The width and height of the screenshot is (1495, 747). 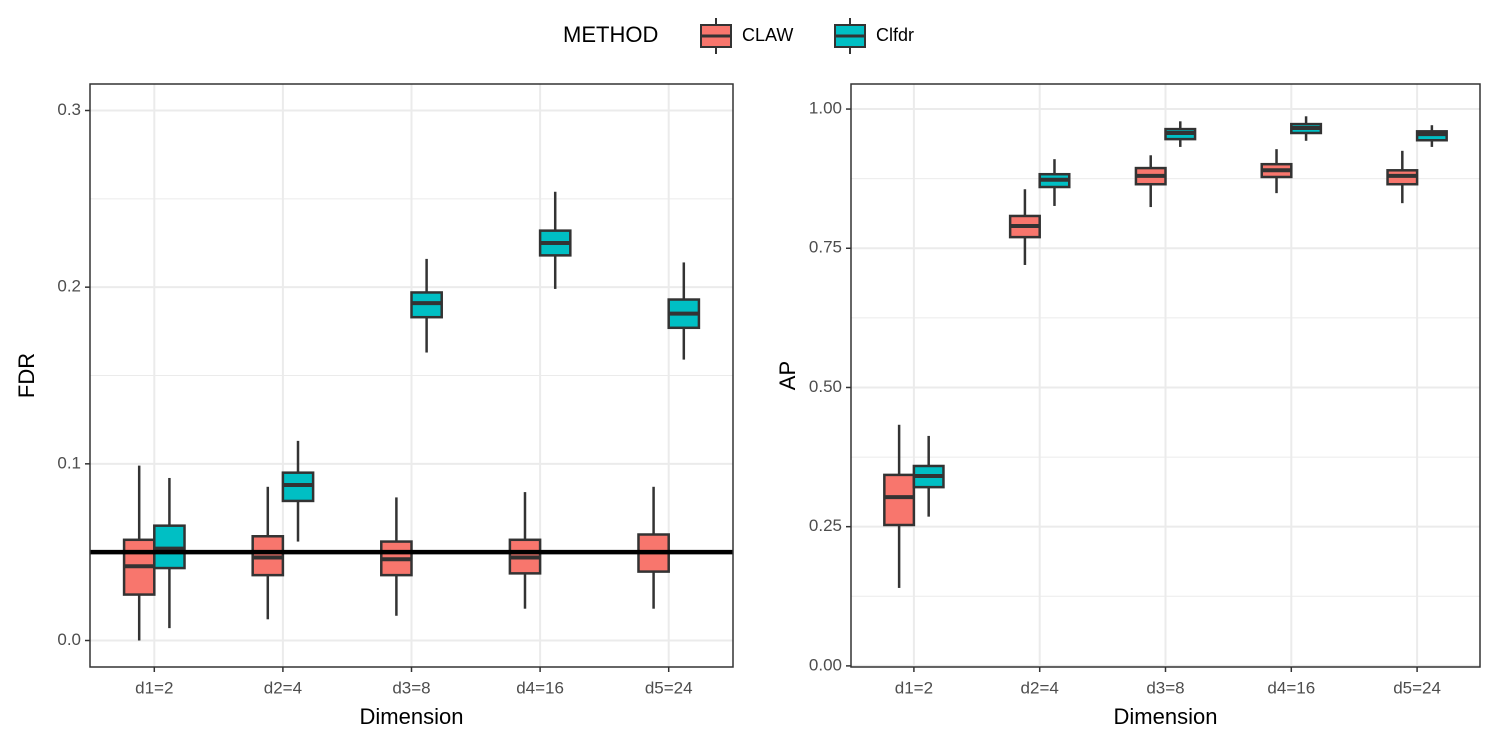 I want to click on y-tick-label: 0.00, so click(x=825, y=664).